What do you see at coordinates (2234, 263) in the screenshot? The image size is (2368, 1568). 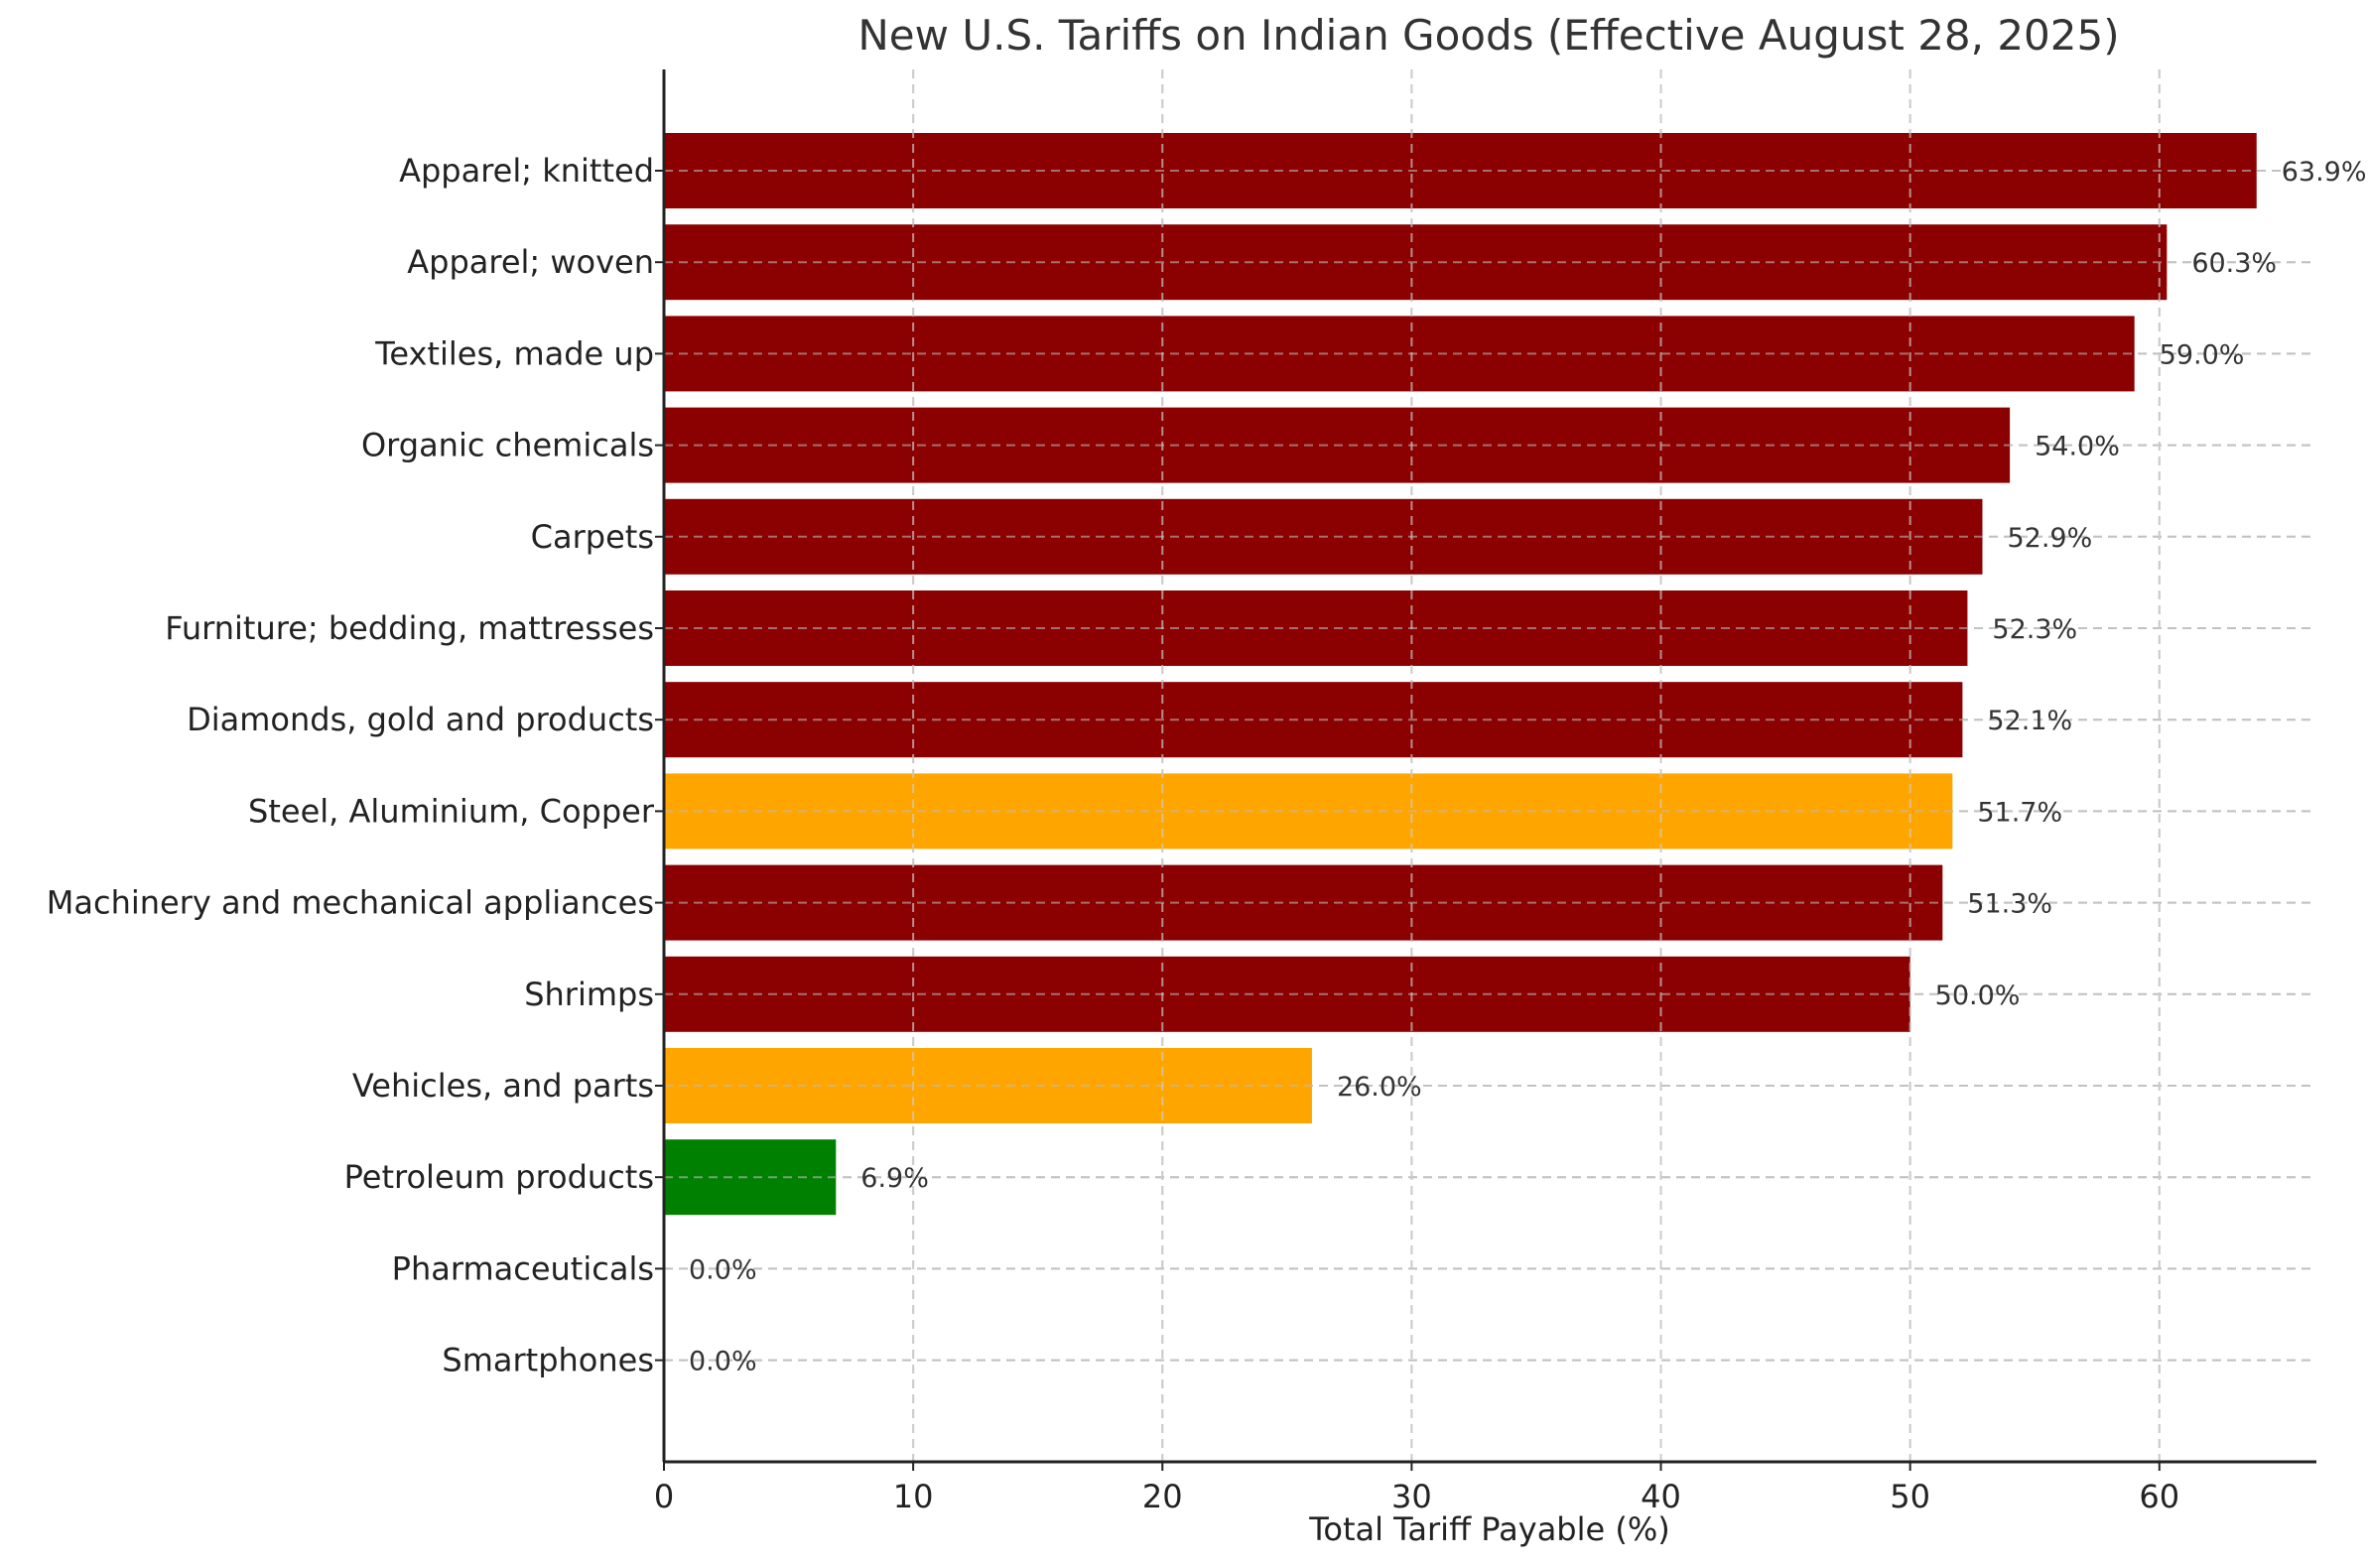 I see `data-label: 60.3%` at bounding box center [2234, 263].